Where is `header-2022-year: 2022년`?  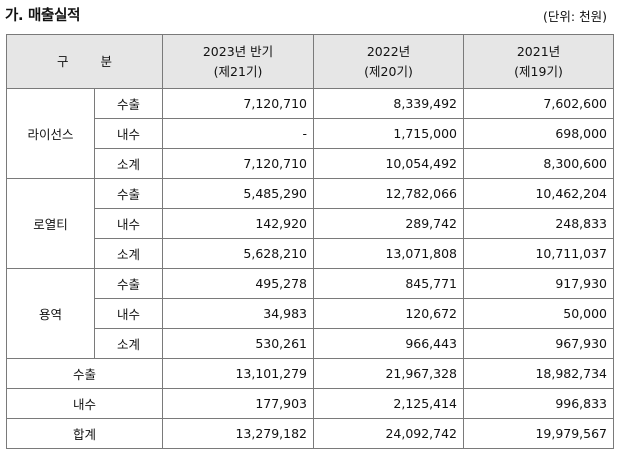
header-2022-year: 2022년 is located at coordinates (388, 51).